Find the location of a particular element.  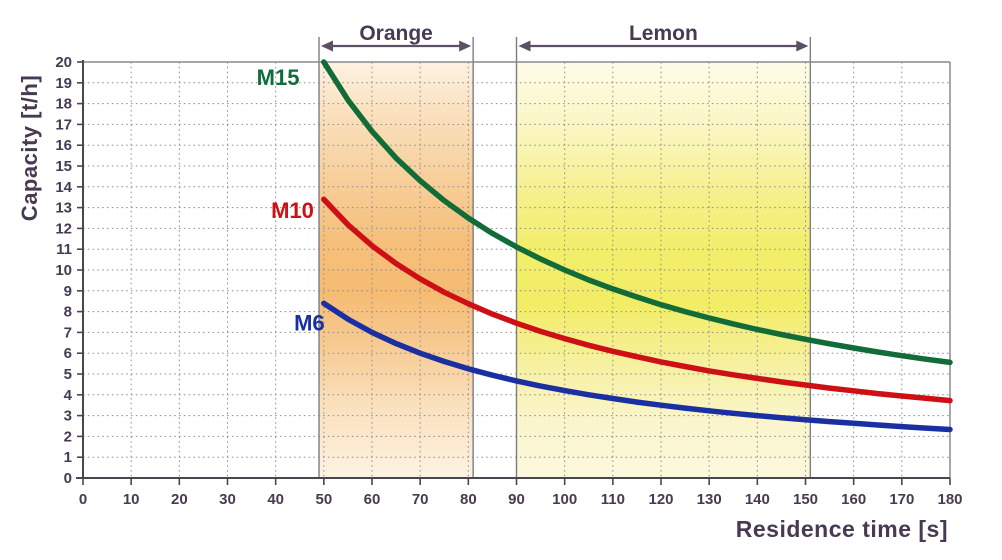

y-tick-label: 12 is located at coordinates (63, 228).